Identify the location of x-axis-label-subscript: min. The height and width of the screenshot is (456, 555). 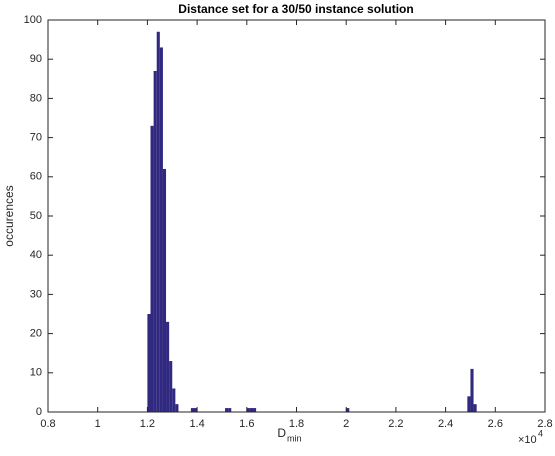
(294, 438).